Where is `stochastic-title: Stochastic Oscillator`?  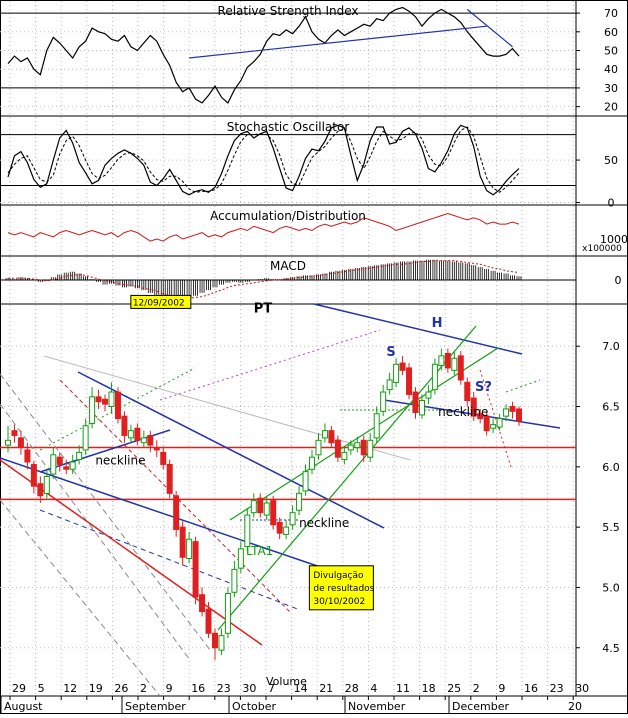 stochastic-title: Stochastic Oscillator is located at coordinates (288, 127).